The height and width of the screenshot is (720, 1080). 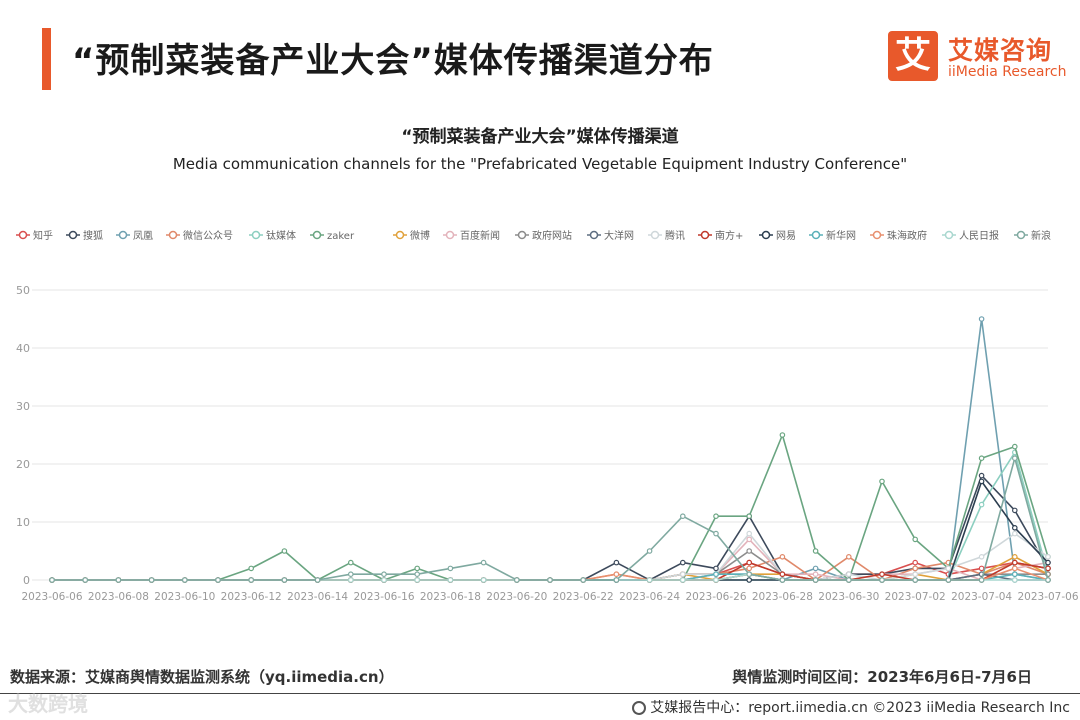 What do you see at coordinates (199, 235) in the screenshot?
I see `legend-item: 微信公众号` at bounding box center [199, 235].